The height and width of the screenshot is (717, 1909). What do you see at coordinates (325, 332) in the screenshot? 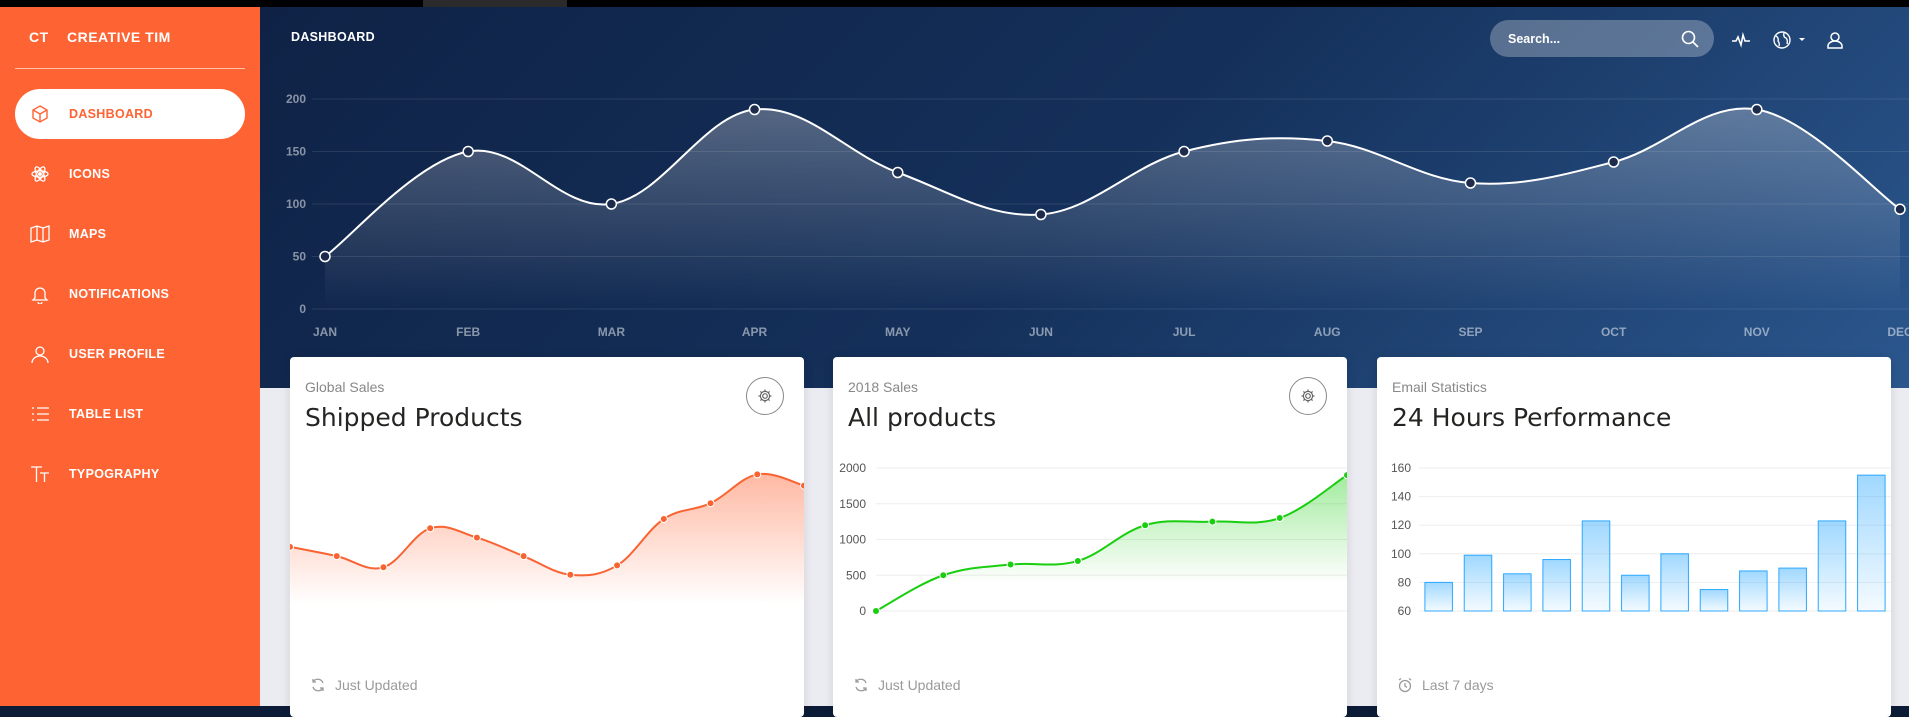
I see `x-tick-label: JAN` at bounding box center [325, 332].